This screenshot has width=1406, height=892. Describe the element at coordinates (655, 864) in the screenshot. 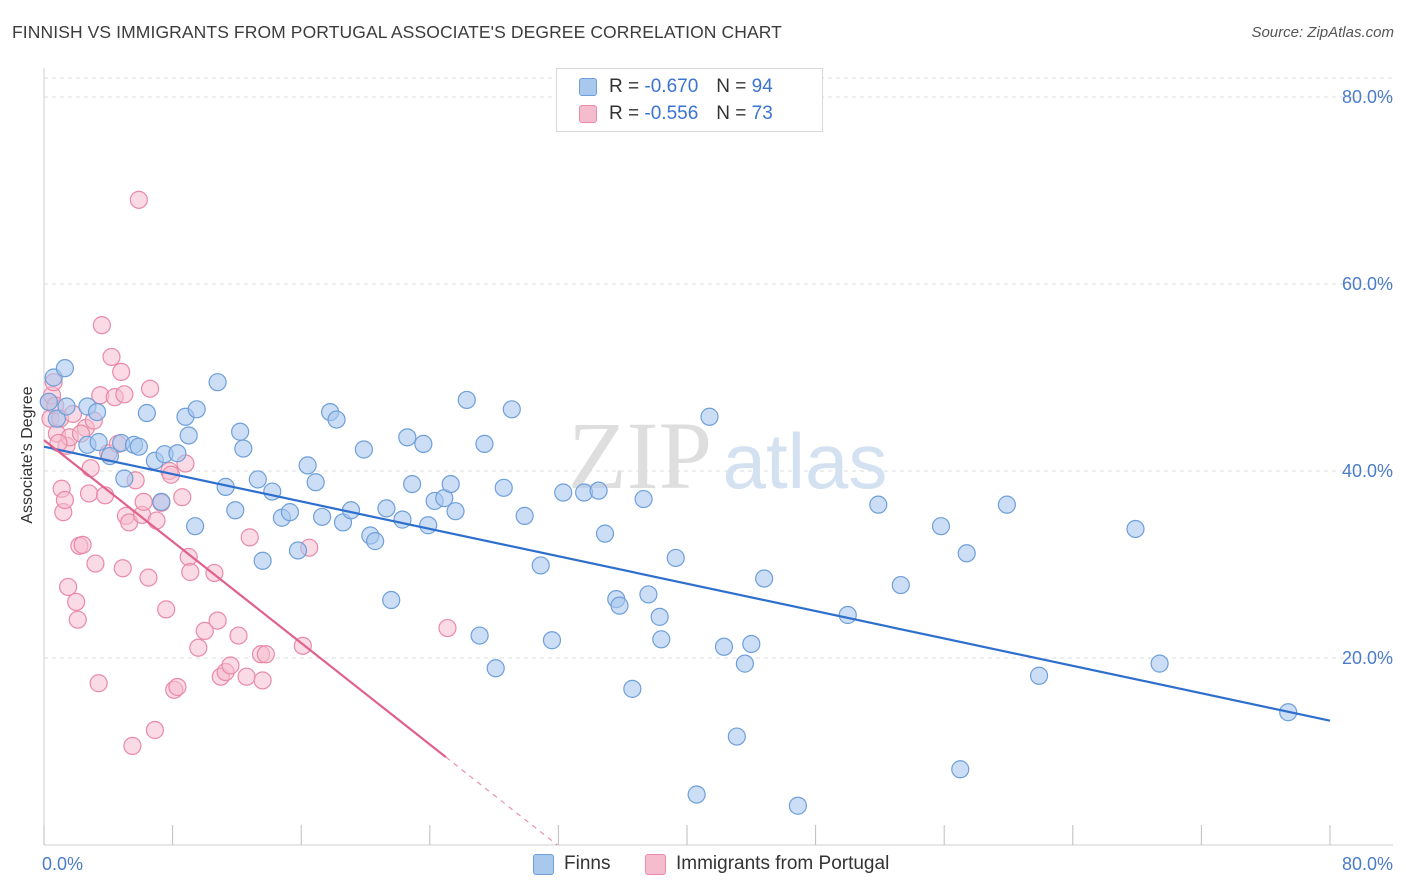

I see `portugal-legend-swatch` at that location.